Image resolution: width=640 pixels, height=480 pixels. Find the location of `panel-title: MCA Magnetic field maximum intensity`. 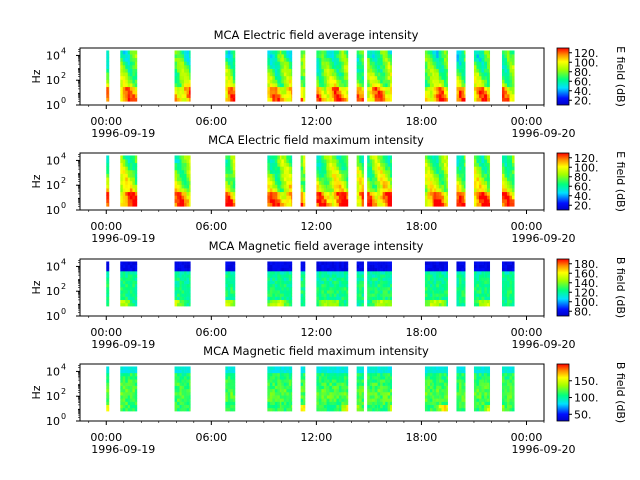

panel-title: MCA Magnetic field maximum intensity is located at coordinates (316, 351).